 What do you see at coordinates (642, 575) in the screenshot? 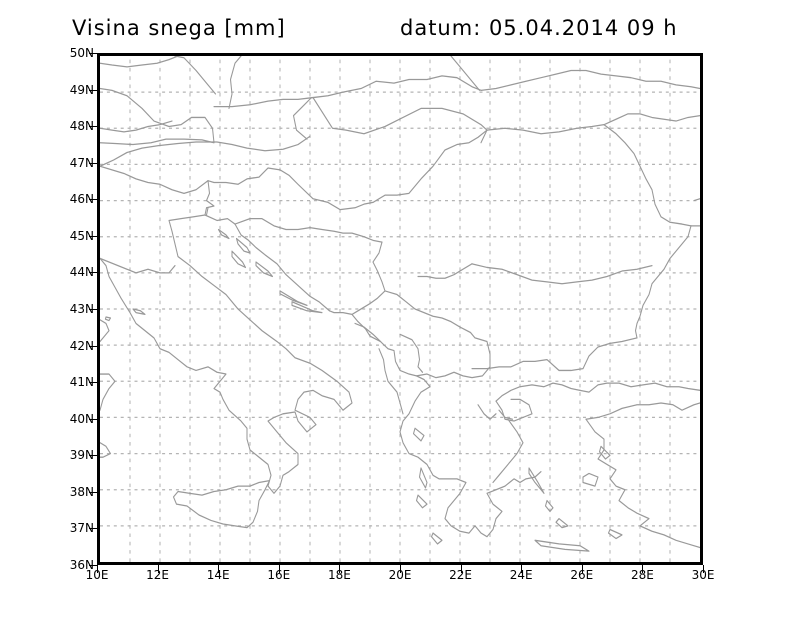
I see `x-axis-label-28E: 28E` at bounding box center [642, 575].